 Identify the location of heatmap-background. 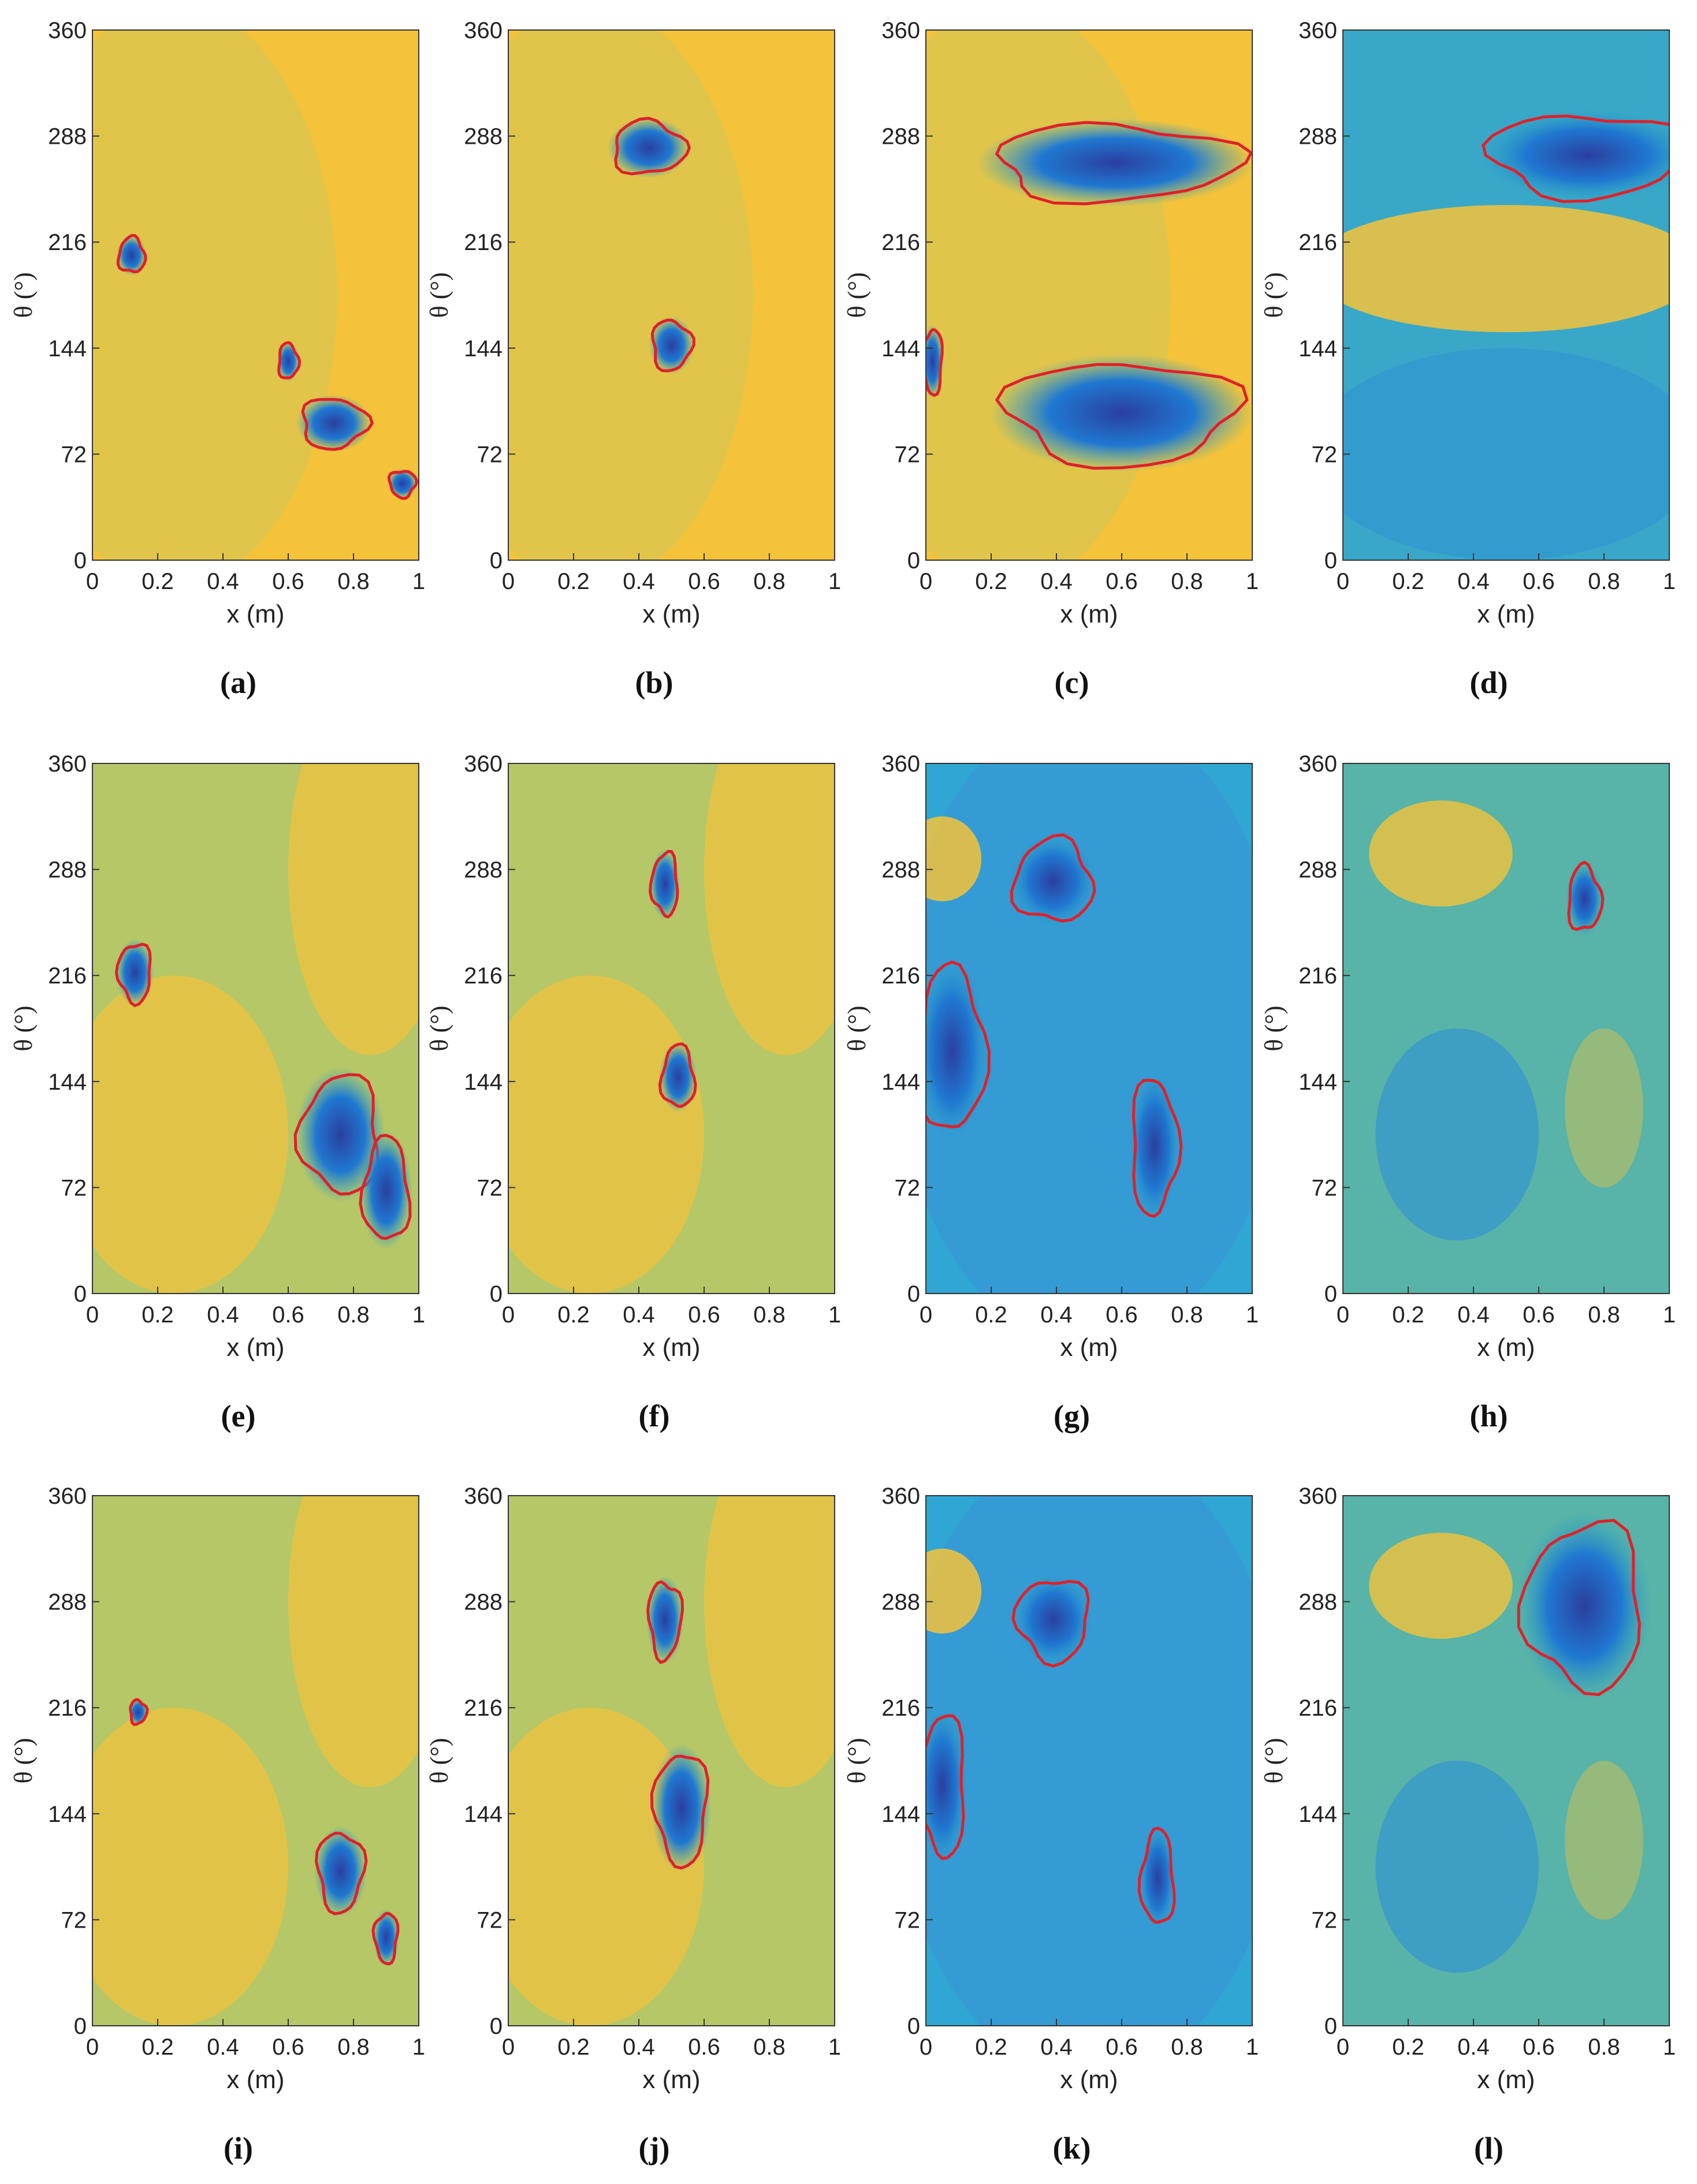
(671, 295).